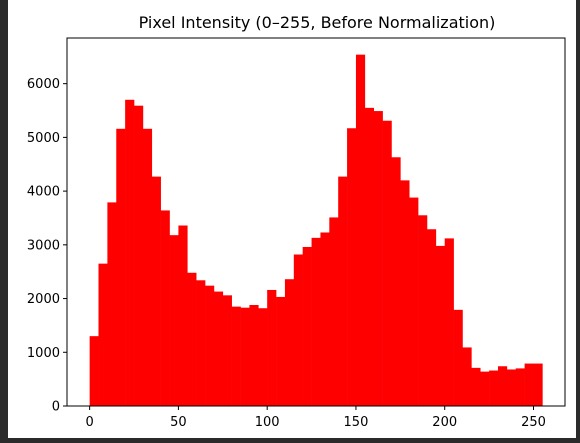  Describe the element at coordinates (43, 299) in the screenshot. I see `y-tick-label: 2000` at that location.